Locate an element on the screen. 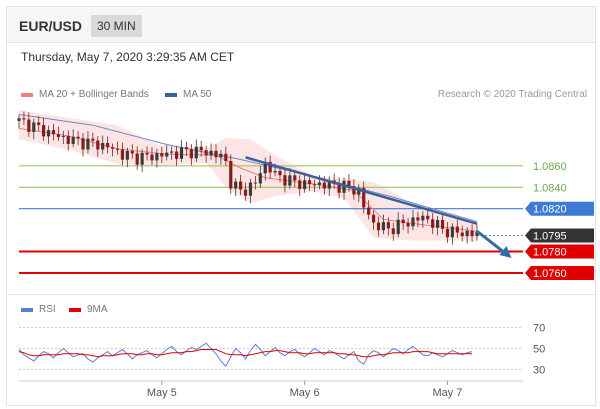 The width and height of the screenshot is (600, 409). trend-line is located at coordinates (361, 190).